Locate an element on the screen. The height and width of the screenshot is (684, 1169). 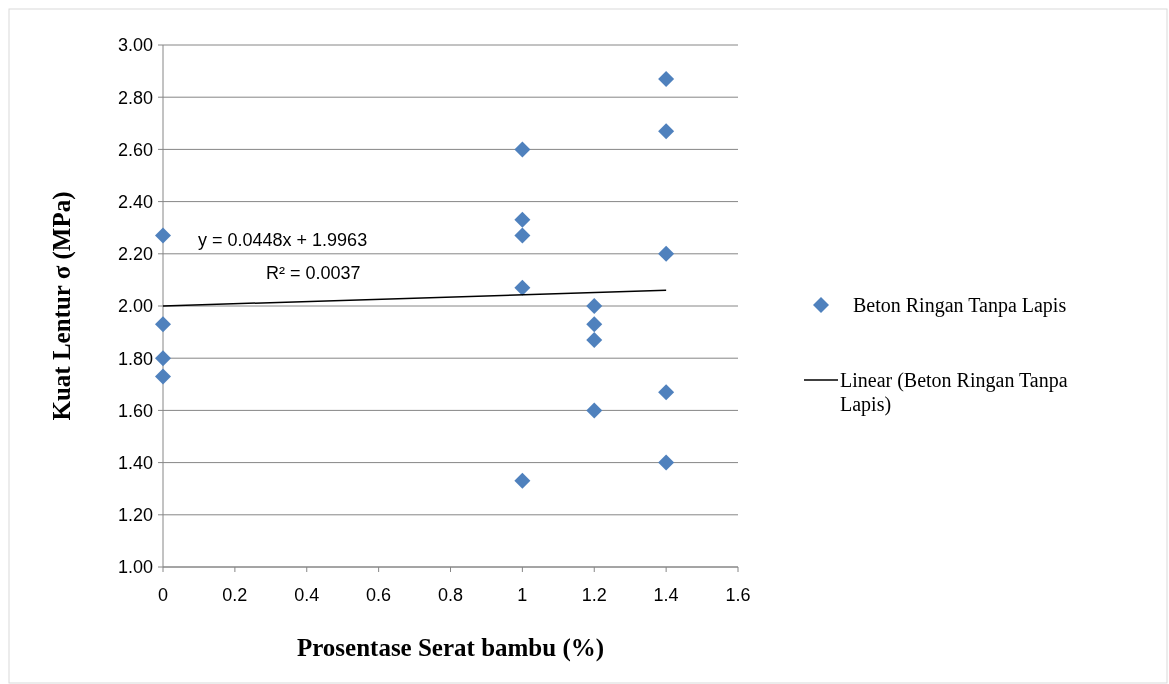
x-tick-label: 0.4 is located at coordinates (307, 595).